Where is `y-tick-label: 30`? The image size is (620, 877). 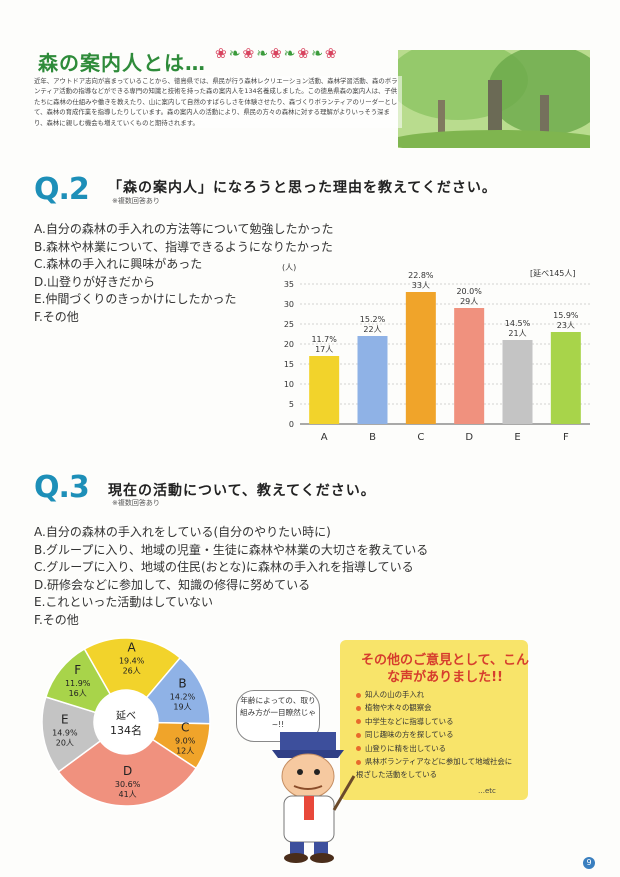
y-tick-label: 30 is located at coordinates (289, 304).